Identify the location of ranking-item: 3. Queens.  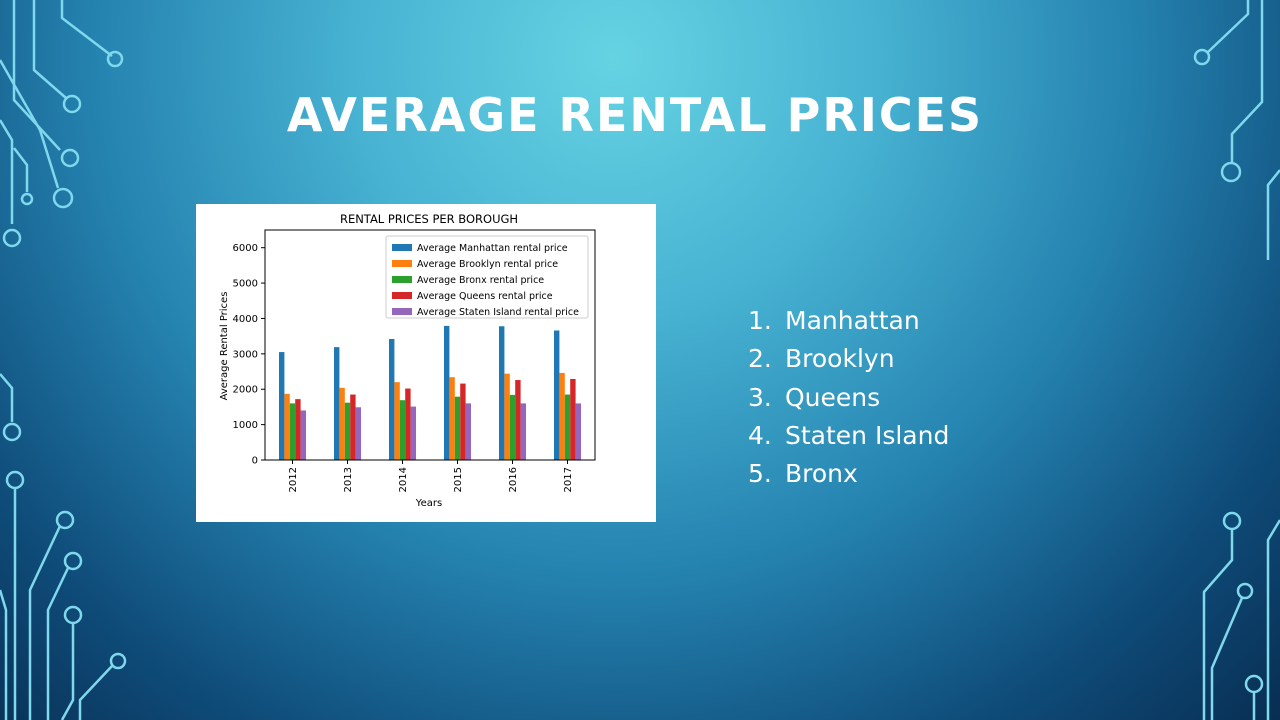
(848, 398).